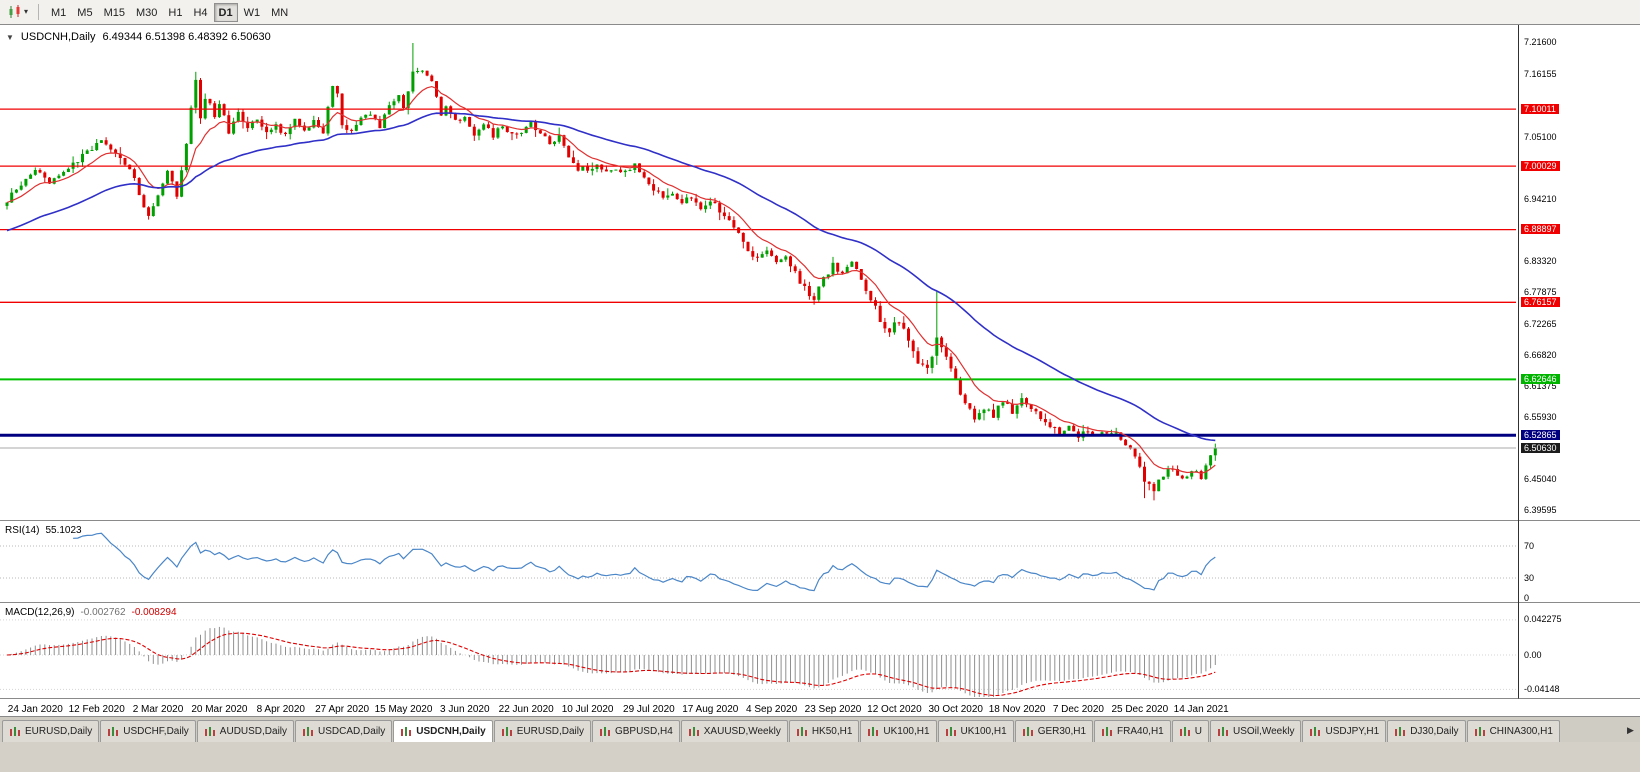 This screenshot has width=1640, height=772. I want to click on macd-main-value: -0.002762, so click(103, 612).